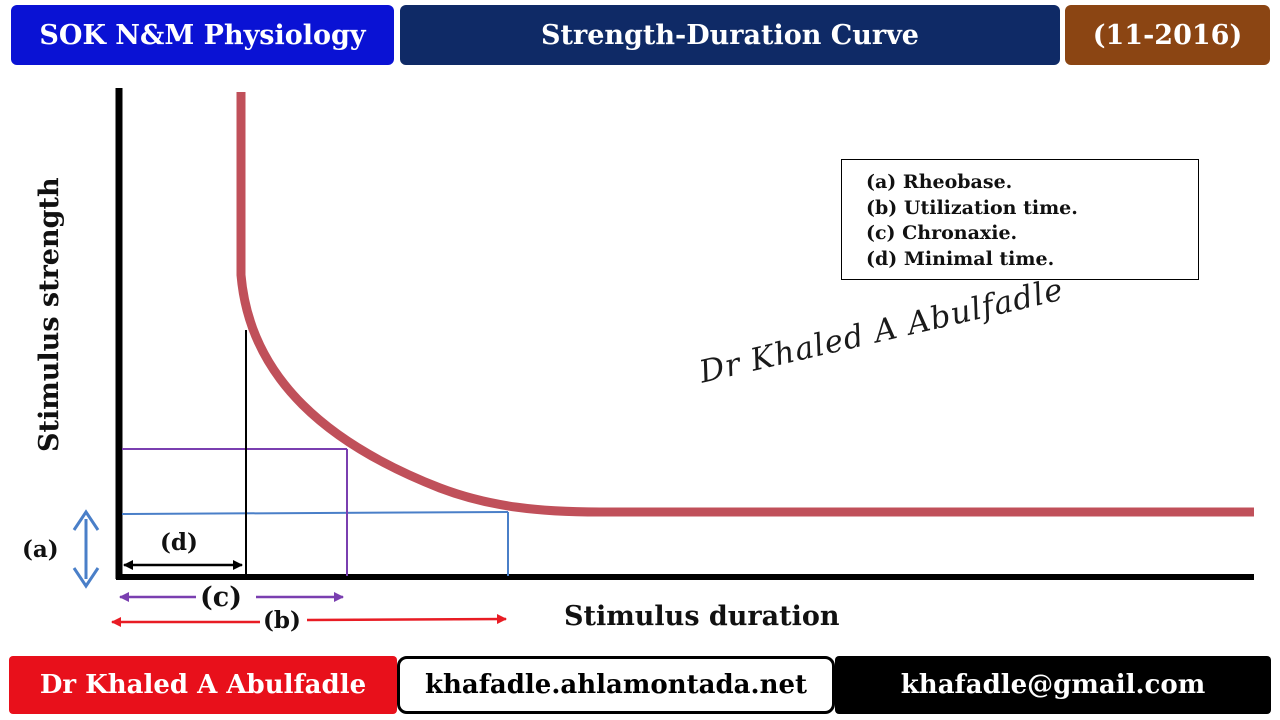  I want to click on y-axis-label: Stimulus strength, so click(49, 314).